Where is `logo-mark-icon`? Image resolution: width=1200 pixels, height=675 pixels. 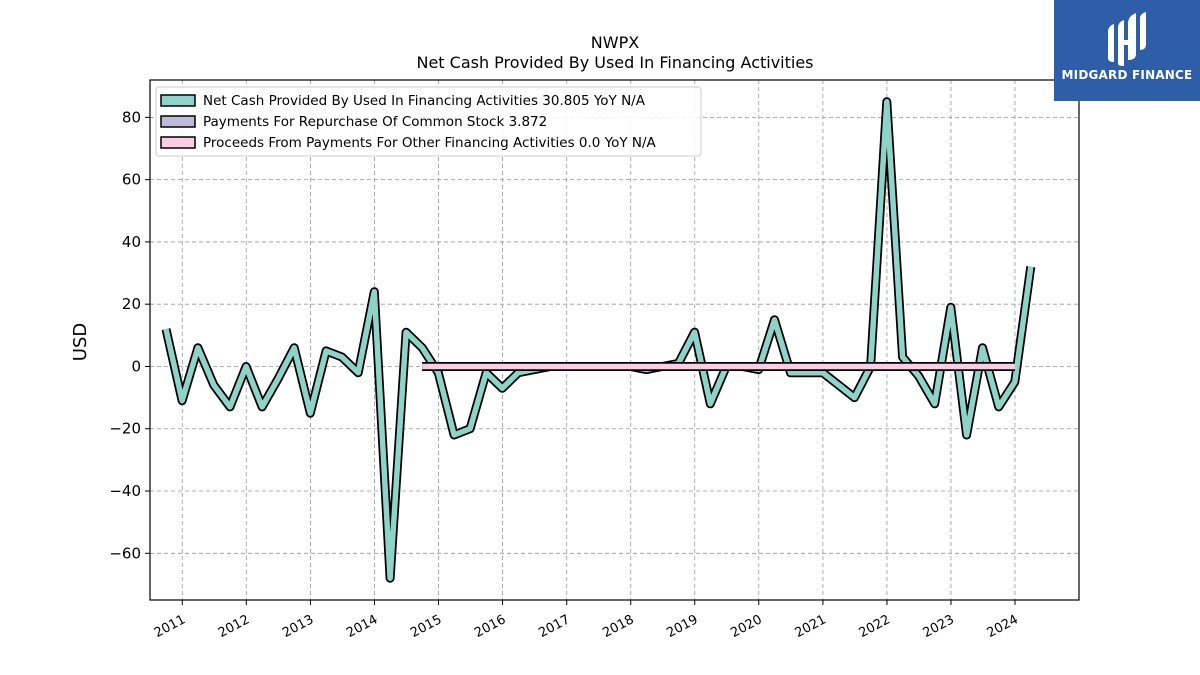 logo-mark-icon is located at coordinates (1127, 39).